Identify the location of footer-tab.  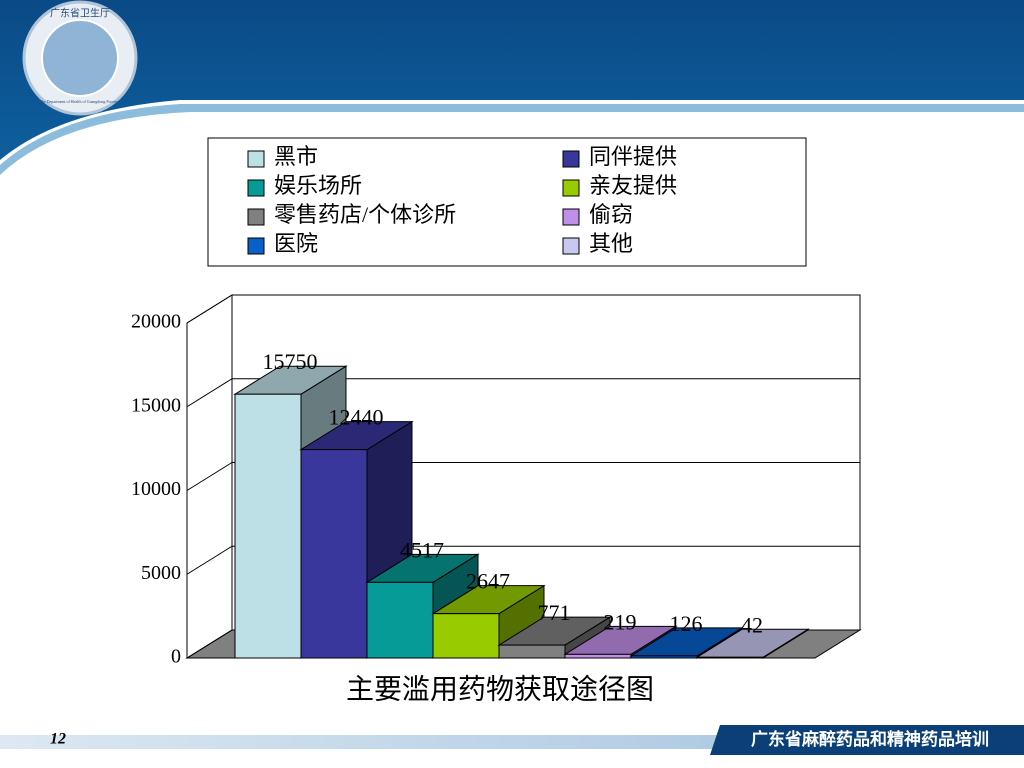
(867, 740).